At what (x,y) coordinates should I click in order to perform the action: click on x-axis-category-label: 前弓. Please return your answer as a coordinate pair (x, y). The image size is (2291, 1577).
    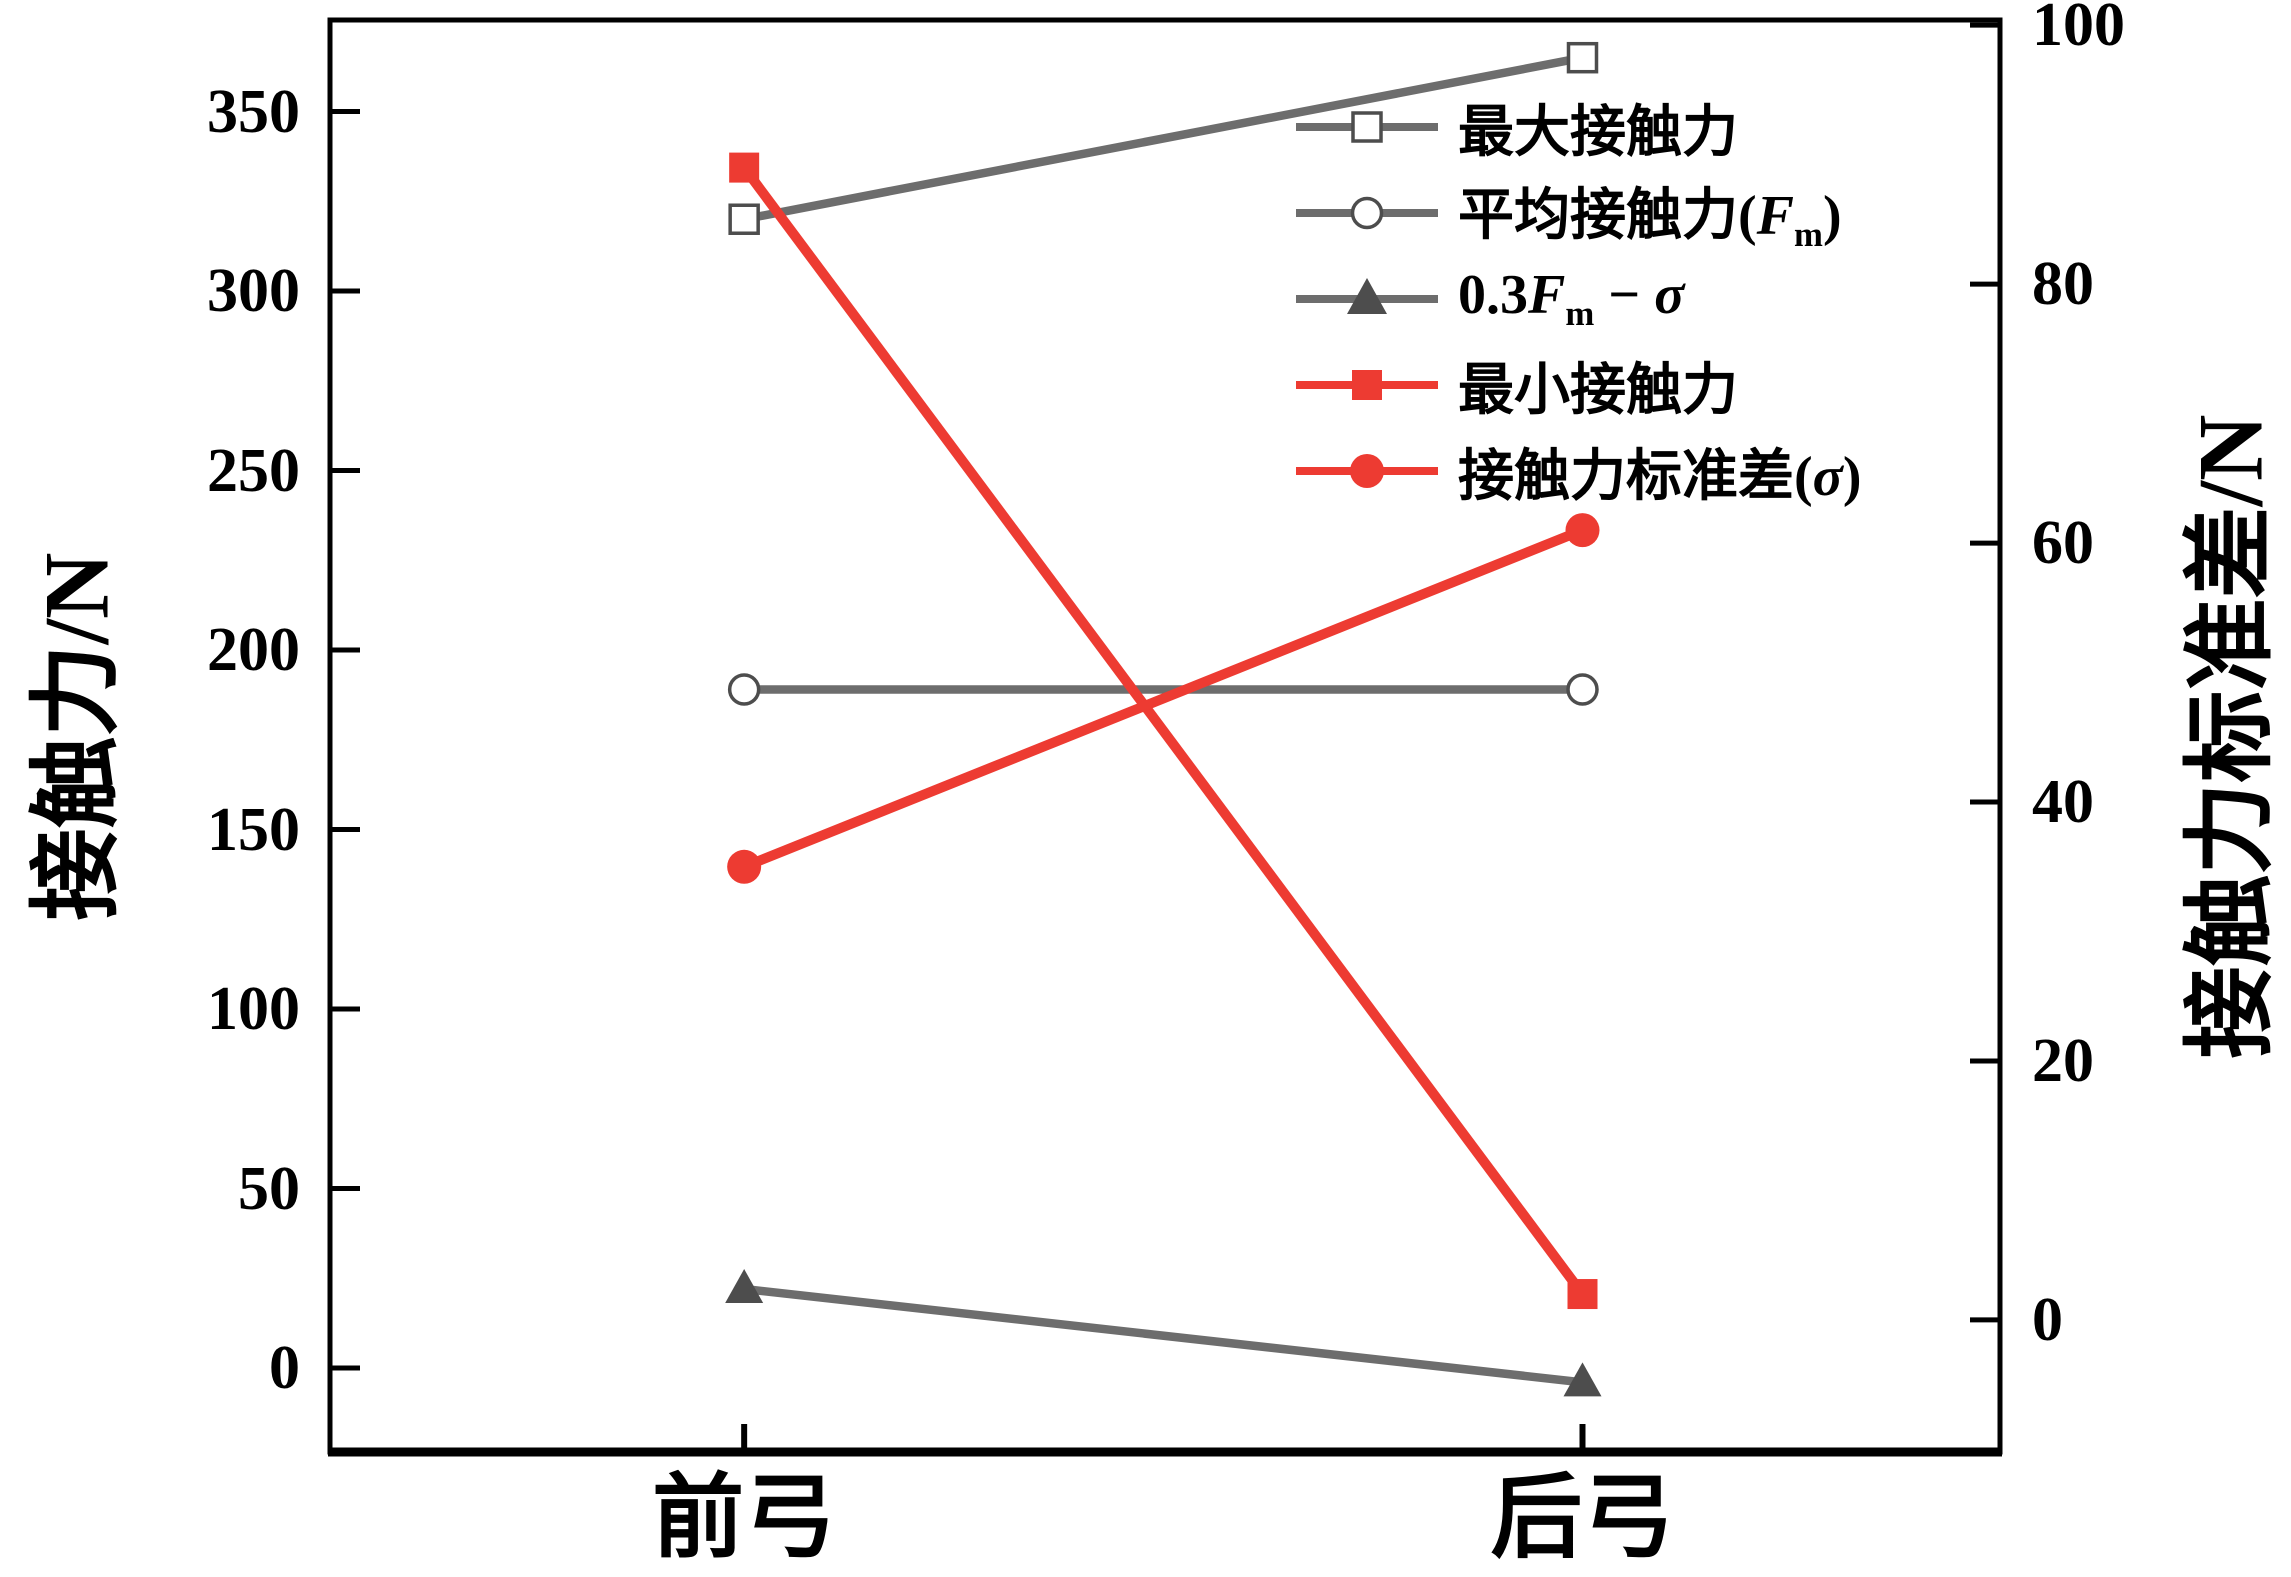
    Looking at the image, I should click on (744, 1518).